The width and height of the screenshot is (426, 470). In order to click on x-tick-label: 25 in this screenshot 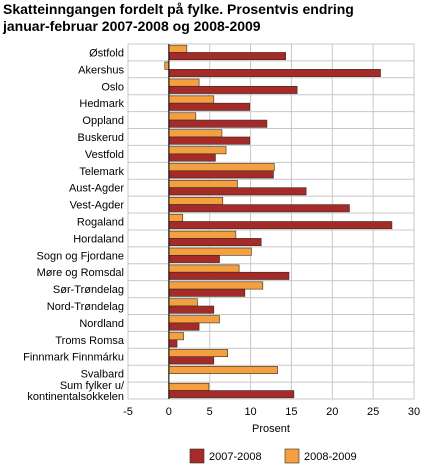, I will do `click(373, 412)`.